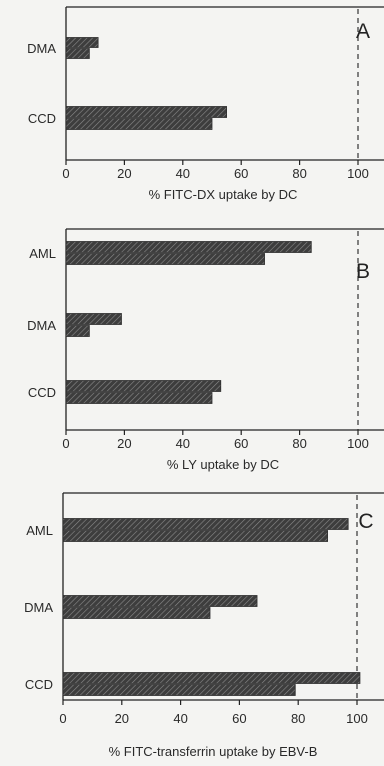 The image size is (384, 766). Describe the element at coordinates (41, 48) in the screenshot. I see `panel-a-category-label: DMA` at that location.